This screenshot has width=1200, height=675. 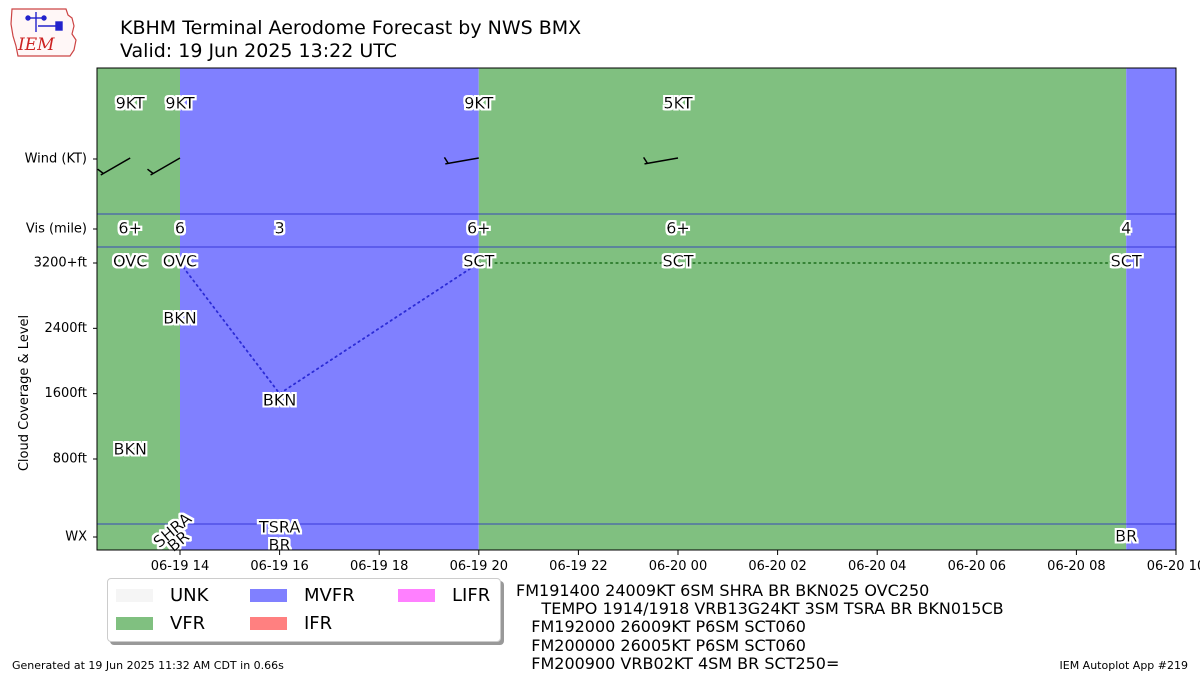 I want to click on legend-item-unk: UNK, so click(x=162, y=595).